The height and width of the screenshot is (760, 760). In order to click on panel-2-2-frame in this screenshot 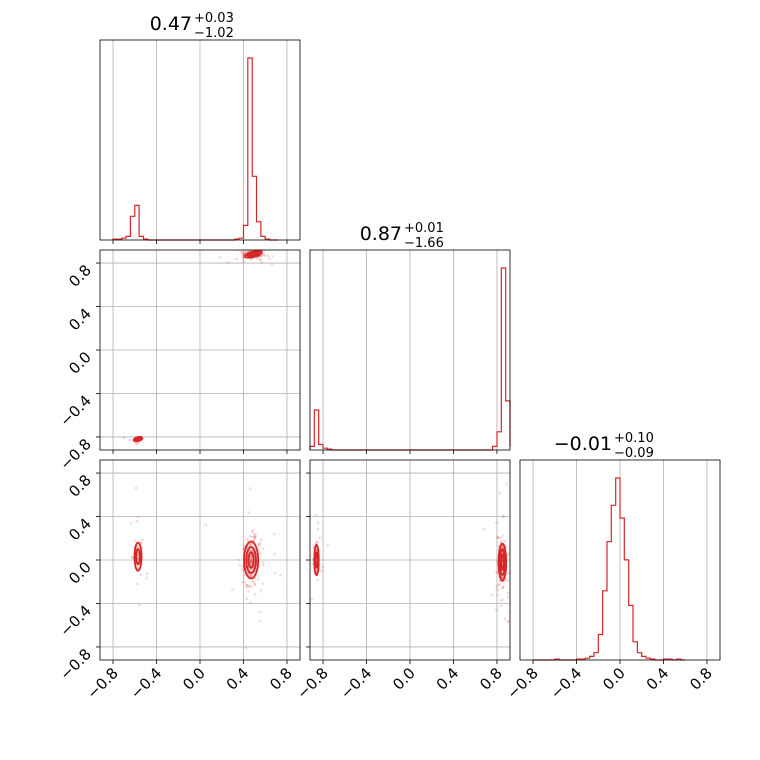, I will do `click(620, 560)`.